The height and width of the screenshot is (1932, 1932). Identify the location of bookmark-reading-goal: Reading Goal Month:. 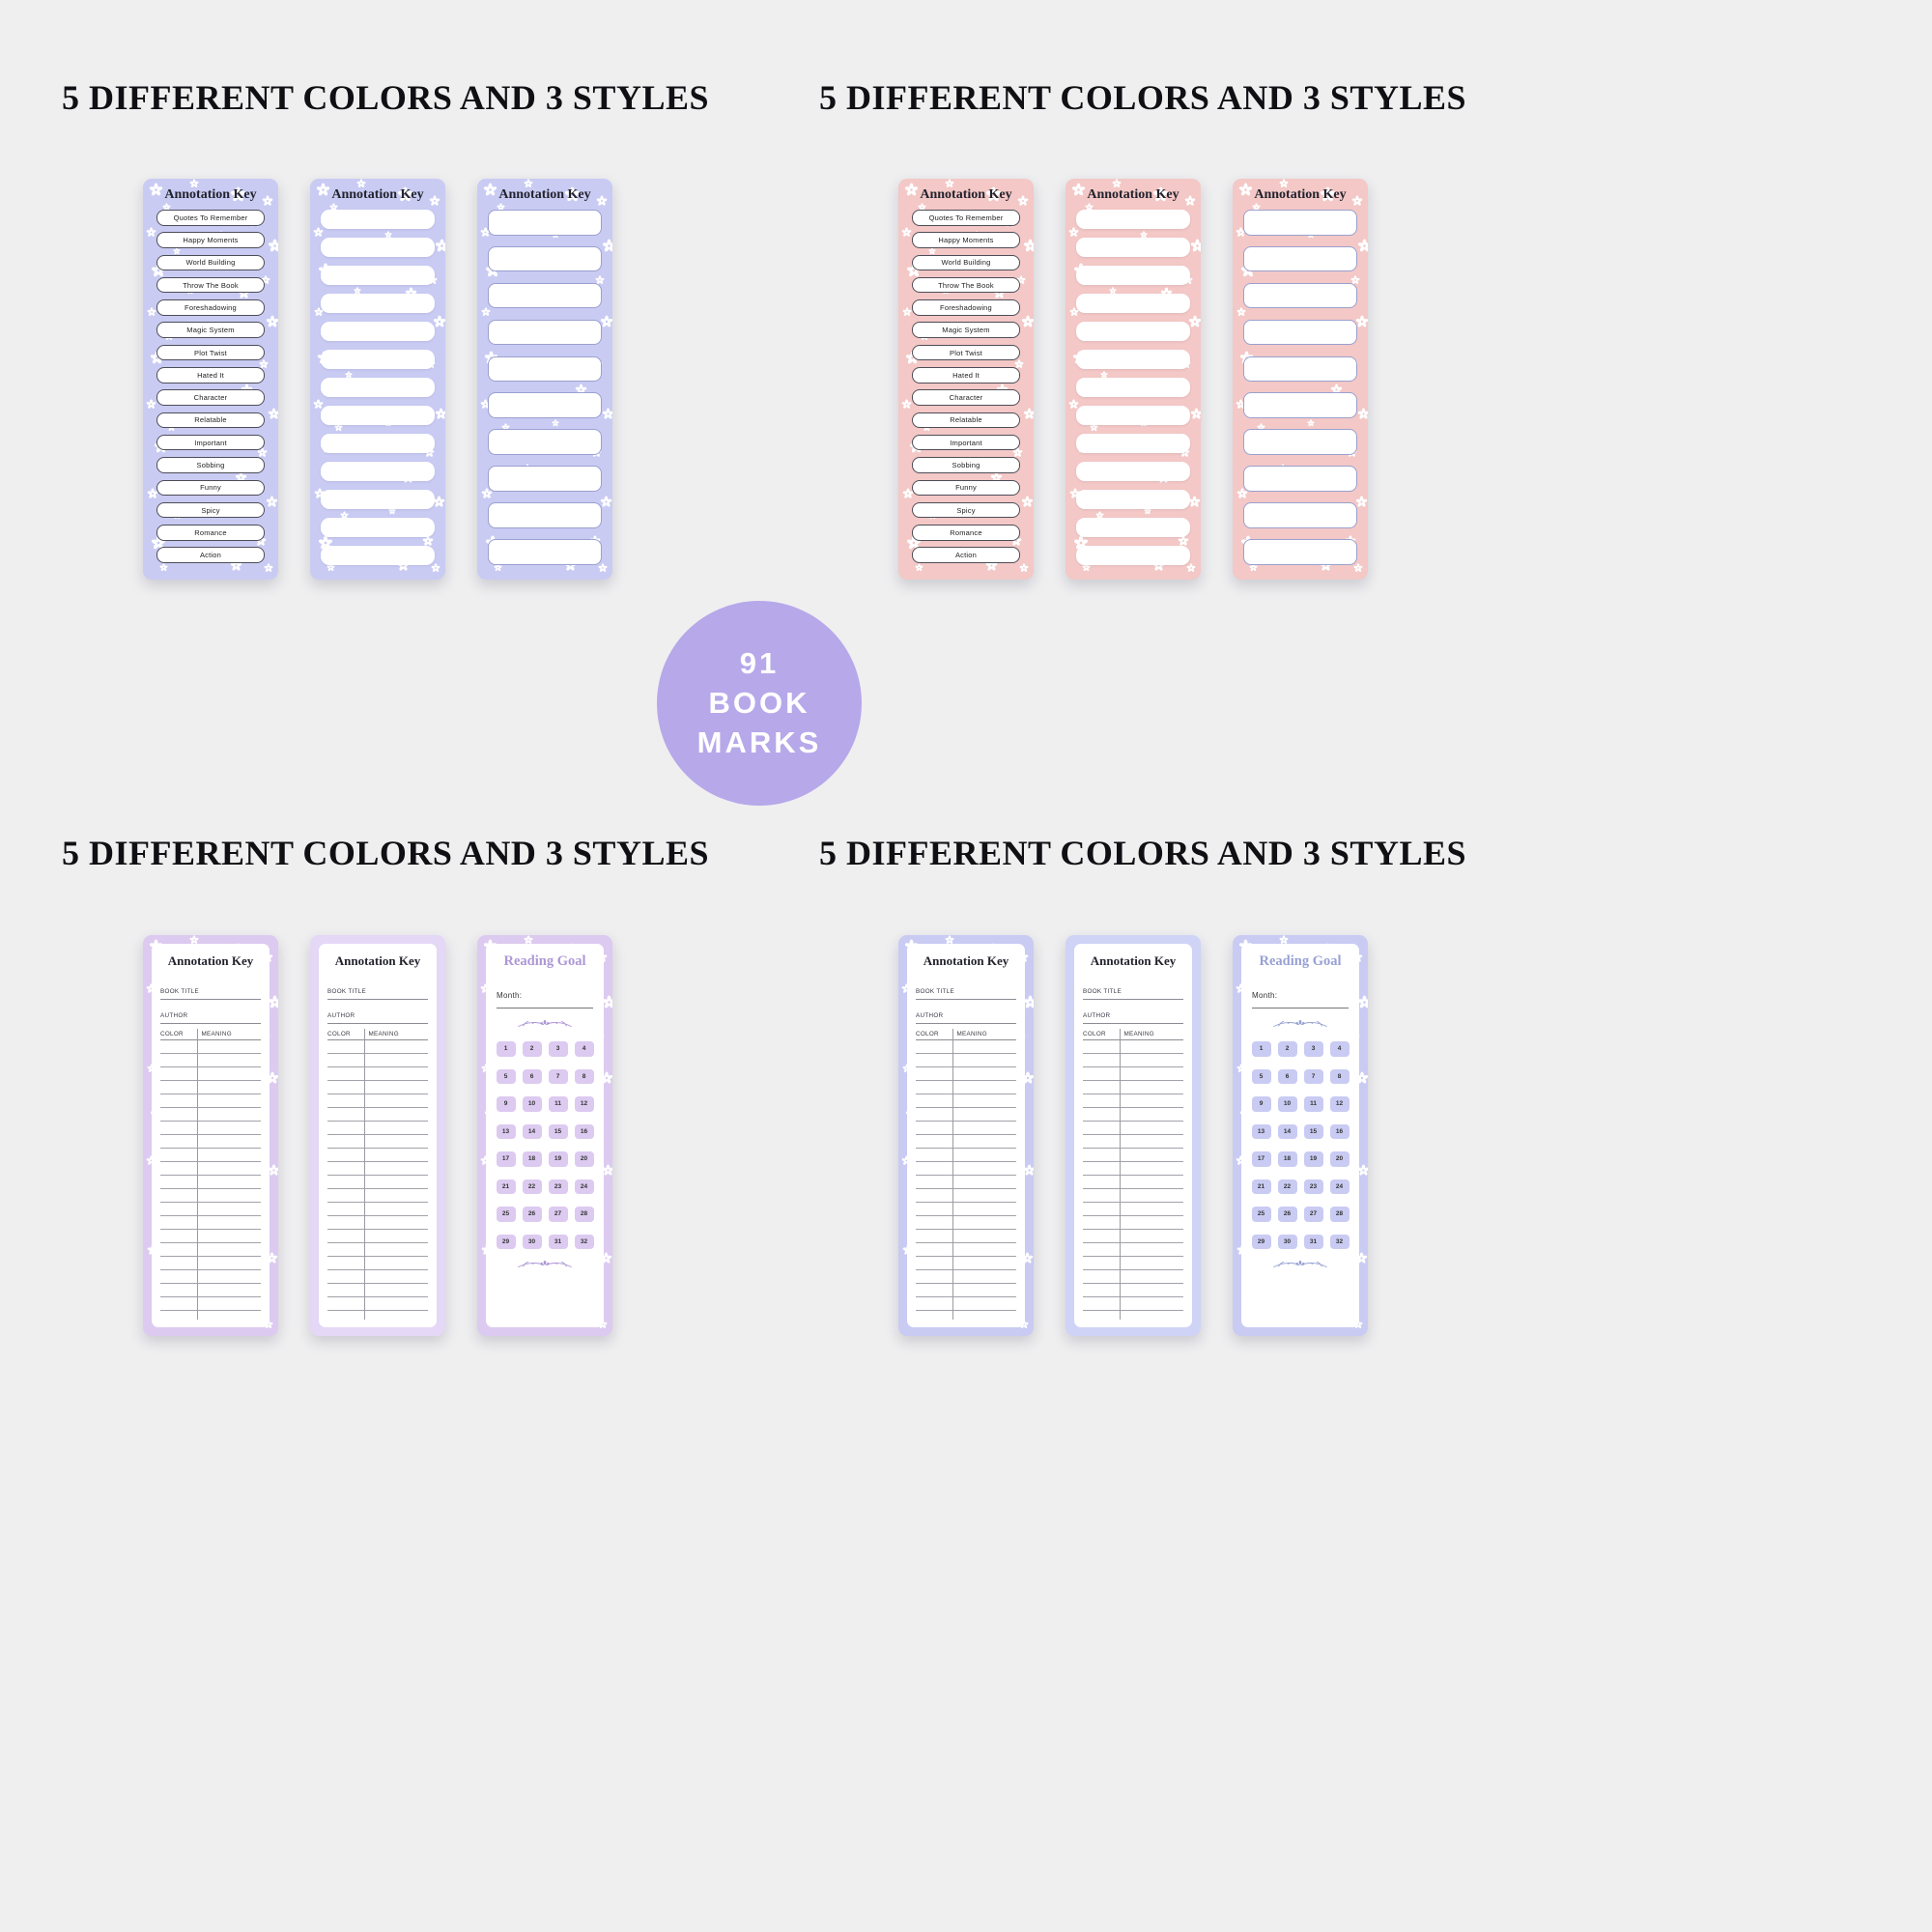
(1300, 1135).